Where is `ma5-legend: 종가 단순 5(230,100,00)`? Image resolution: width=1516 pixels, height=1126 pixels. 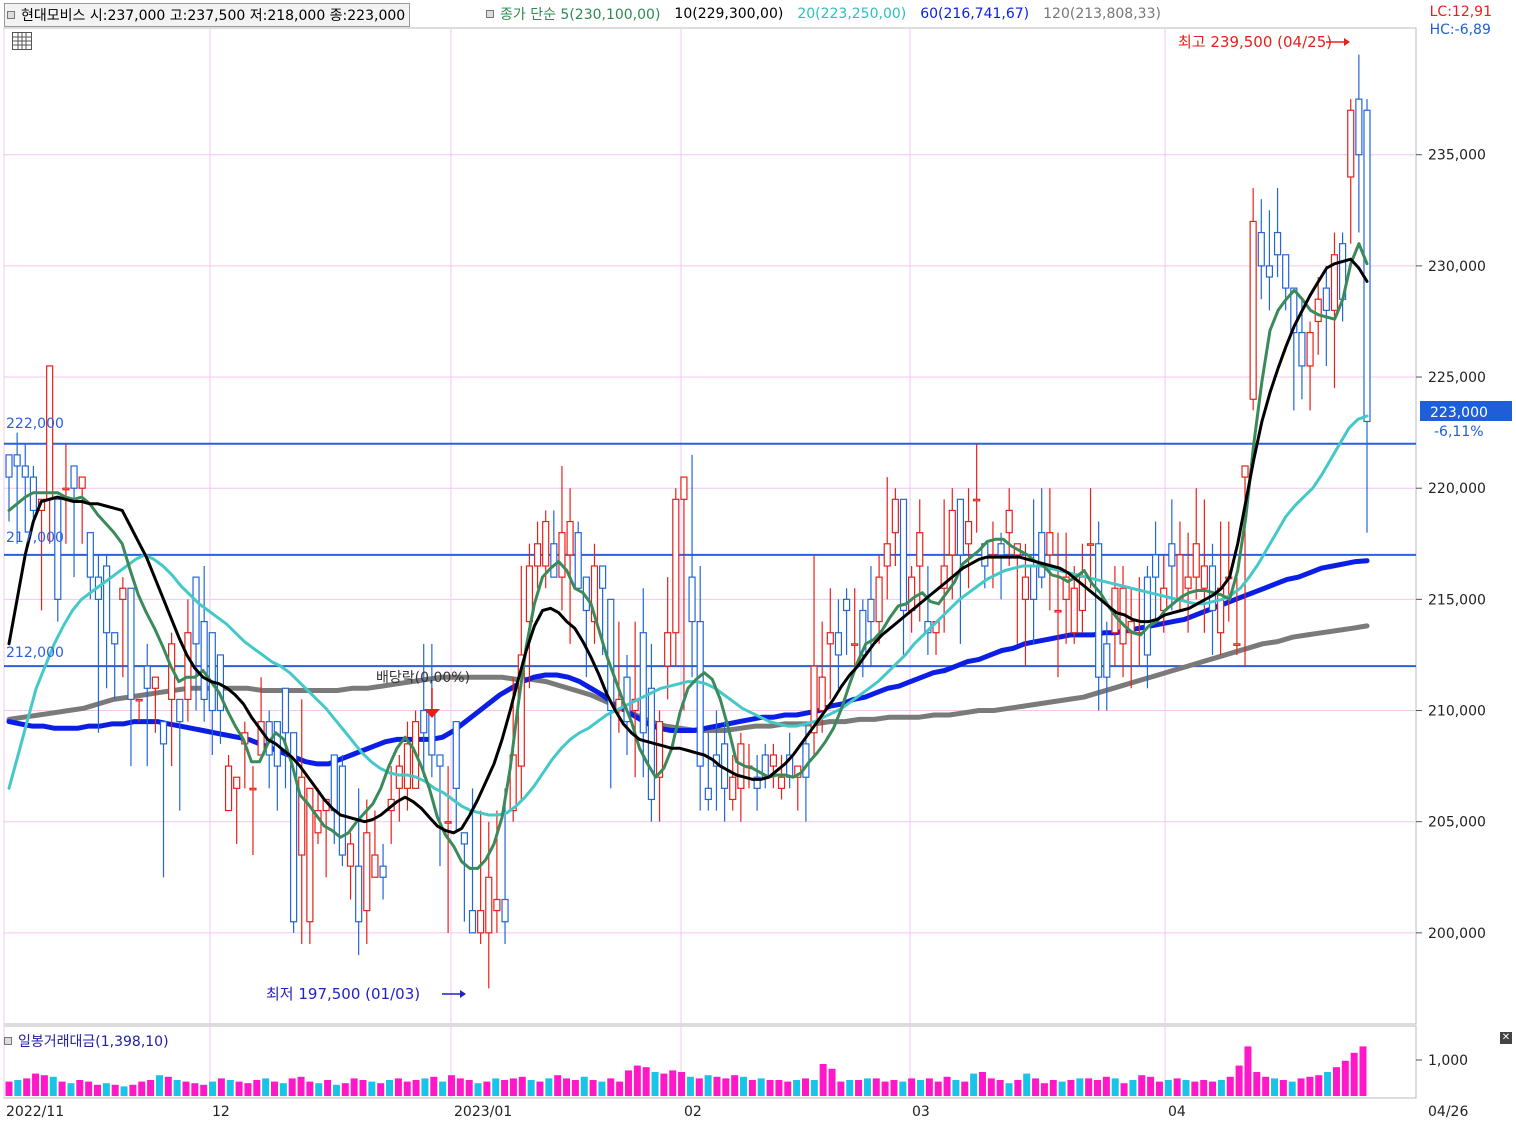 ma5-legend: 종가 단순 5(230,100,00) is located at coordinates (580, 15).